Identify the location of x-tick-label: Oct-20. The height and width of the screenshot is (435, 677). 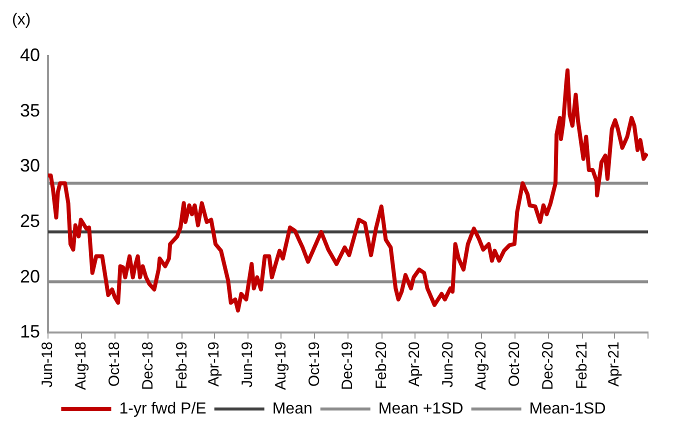
(515, 364).